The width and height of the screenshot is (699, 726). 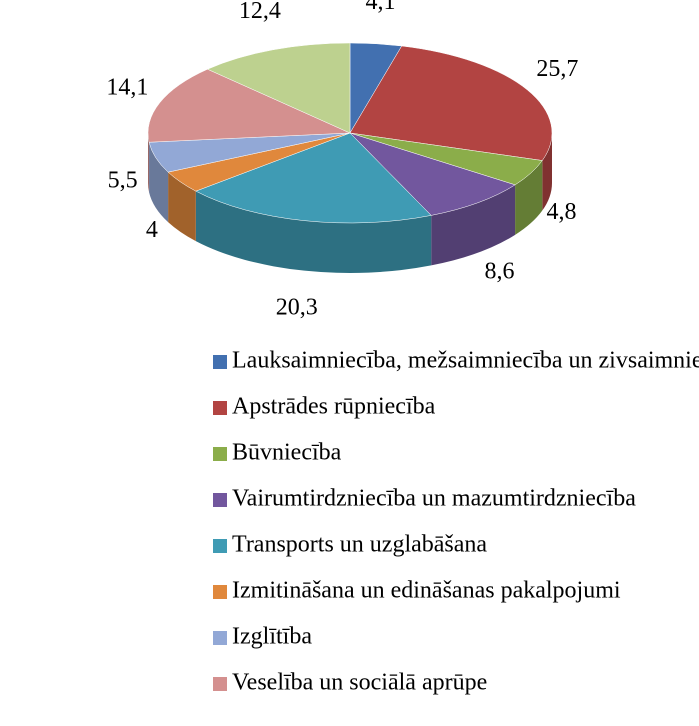 What do you see at coordinates (381, 7) in the screenshot?
I see `data-label: 4,1` at bounding box center [381, 7].